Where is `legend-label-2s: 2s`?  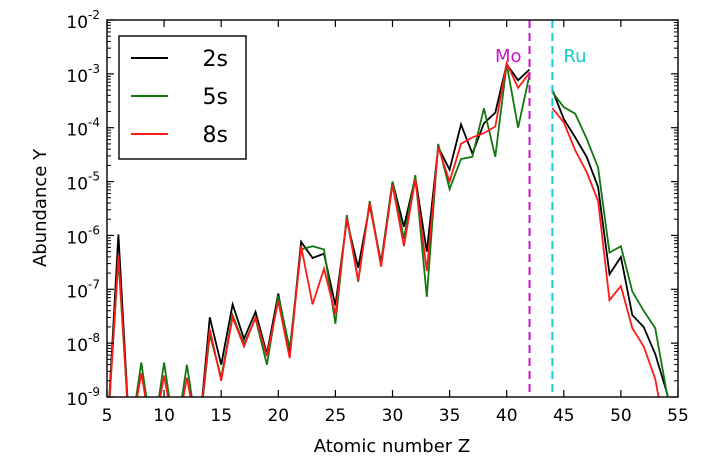 legend-label-2s: 2s is located at coordinates (215, 59).